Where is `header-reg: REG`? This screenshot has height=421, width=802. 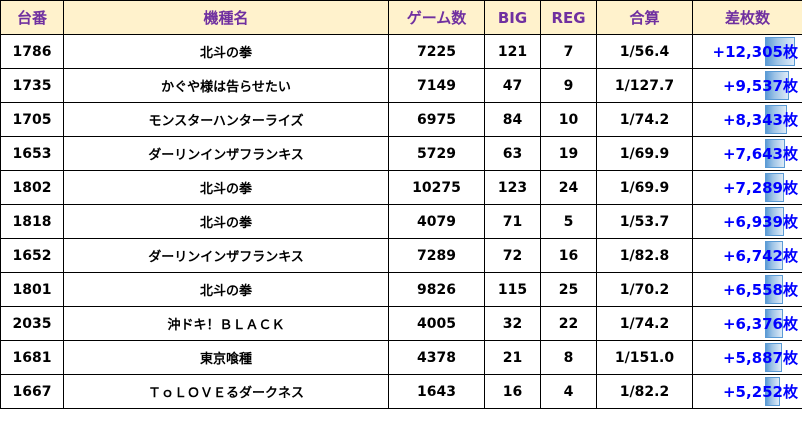
header-reg: REG is located at coordinates (568, 17).